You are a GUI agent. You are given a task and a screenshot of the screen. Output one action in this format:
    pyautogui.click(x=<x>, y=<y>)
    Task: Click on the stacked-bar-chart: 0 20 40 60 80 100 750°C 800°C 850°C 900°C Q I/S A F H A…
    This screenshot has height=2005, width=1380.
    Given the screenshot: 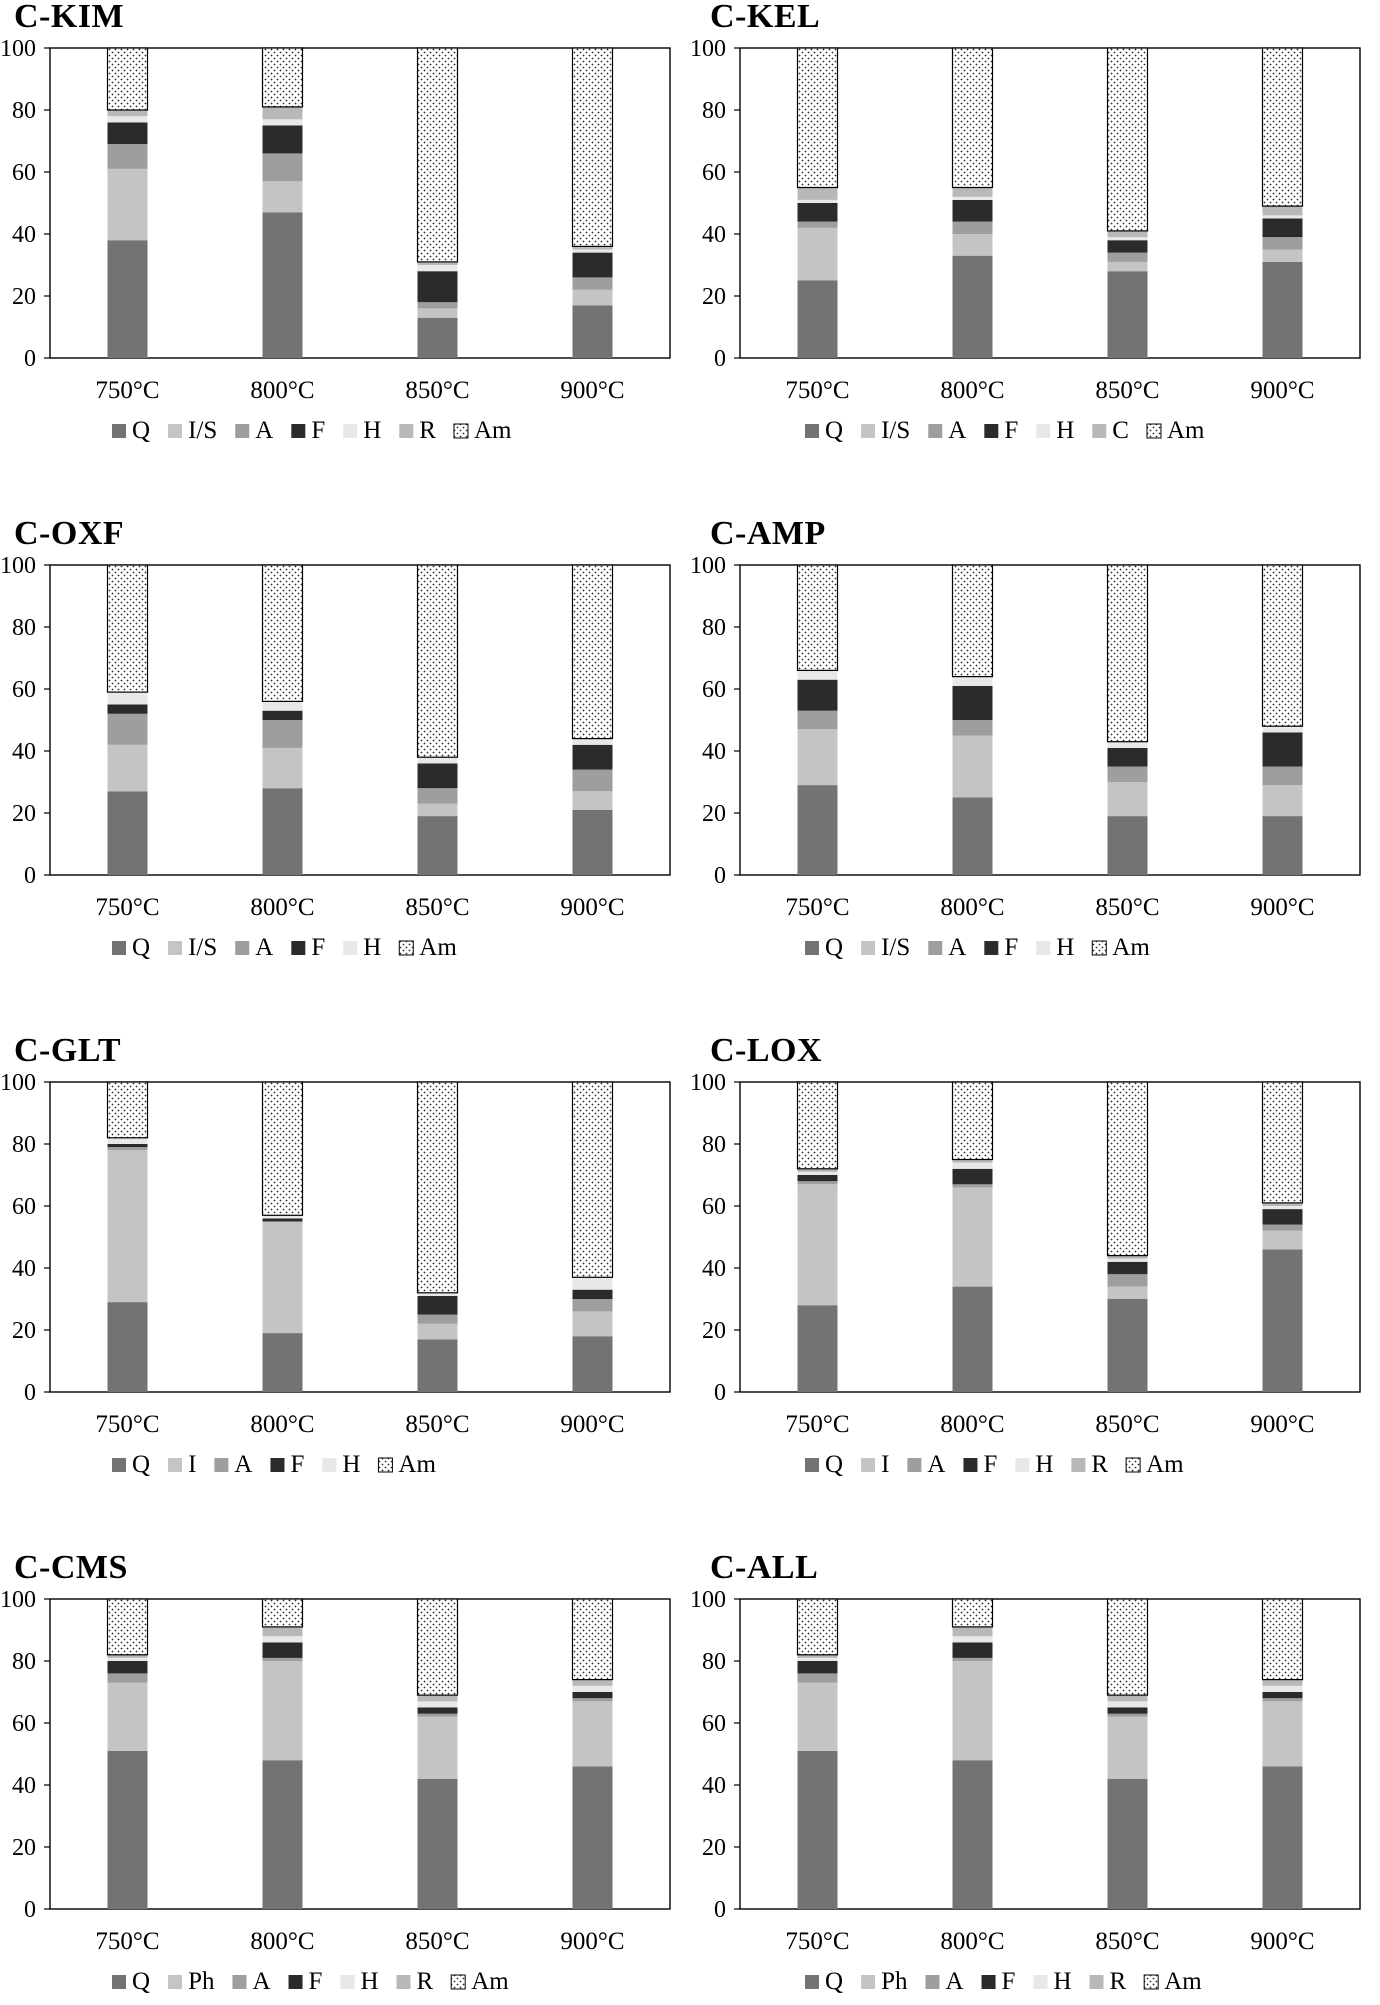 What is the action you would take?
    pyautogui.click(x=1025, y=757)
    